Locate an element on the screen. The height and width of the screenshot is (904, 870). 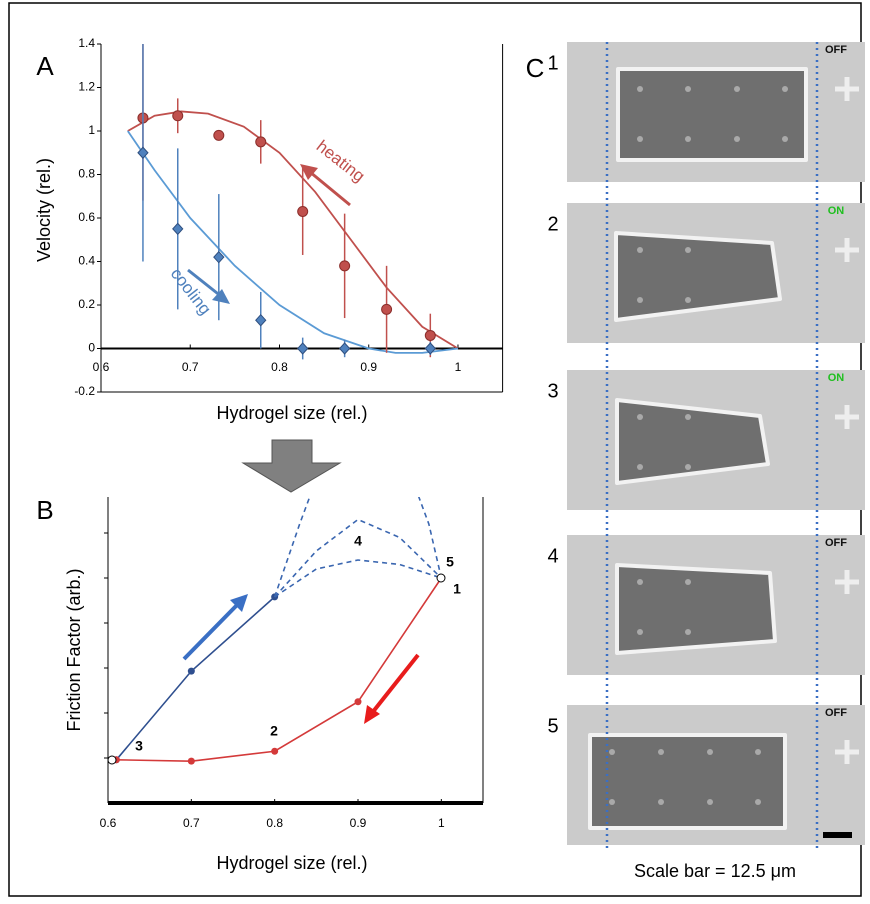
frame-number: 4 is located at coordinates (552, 556).